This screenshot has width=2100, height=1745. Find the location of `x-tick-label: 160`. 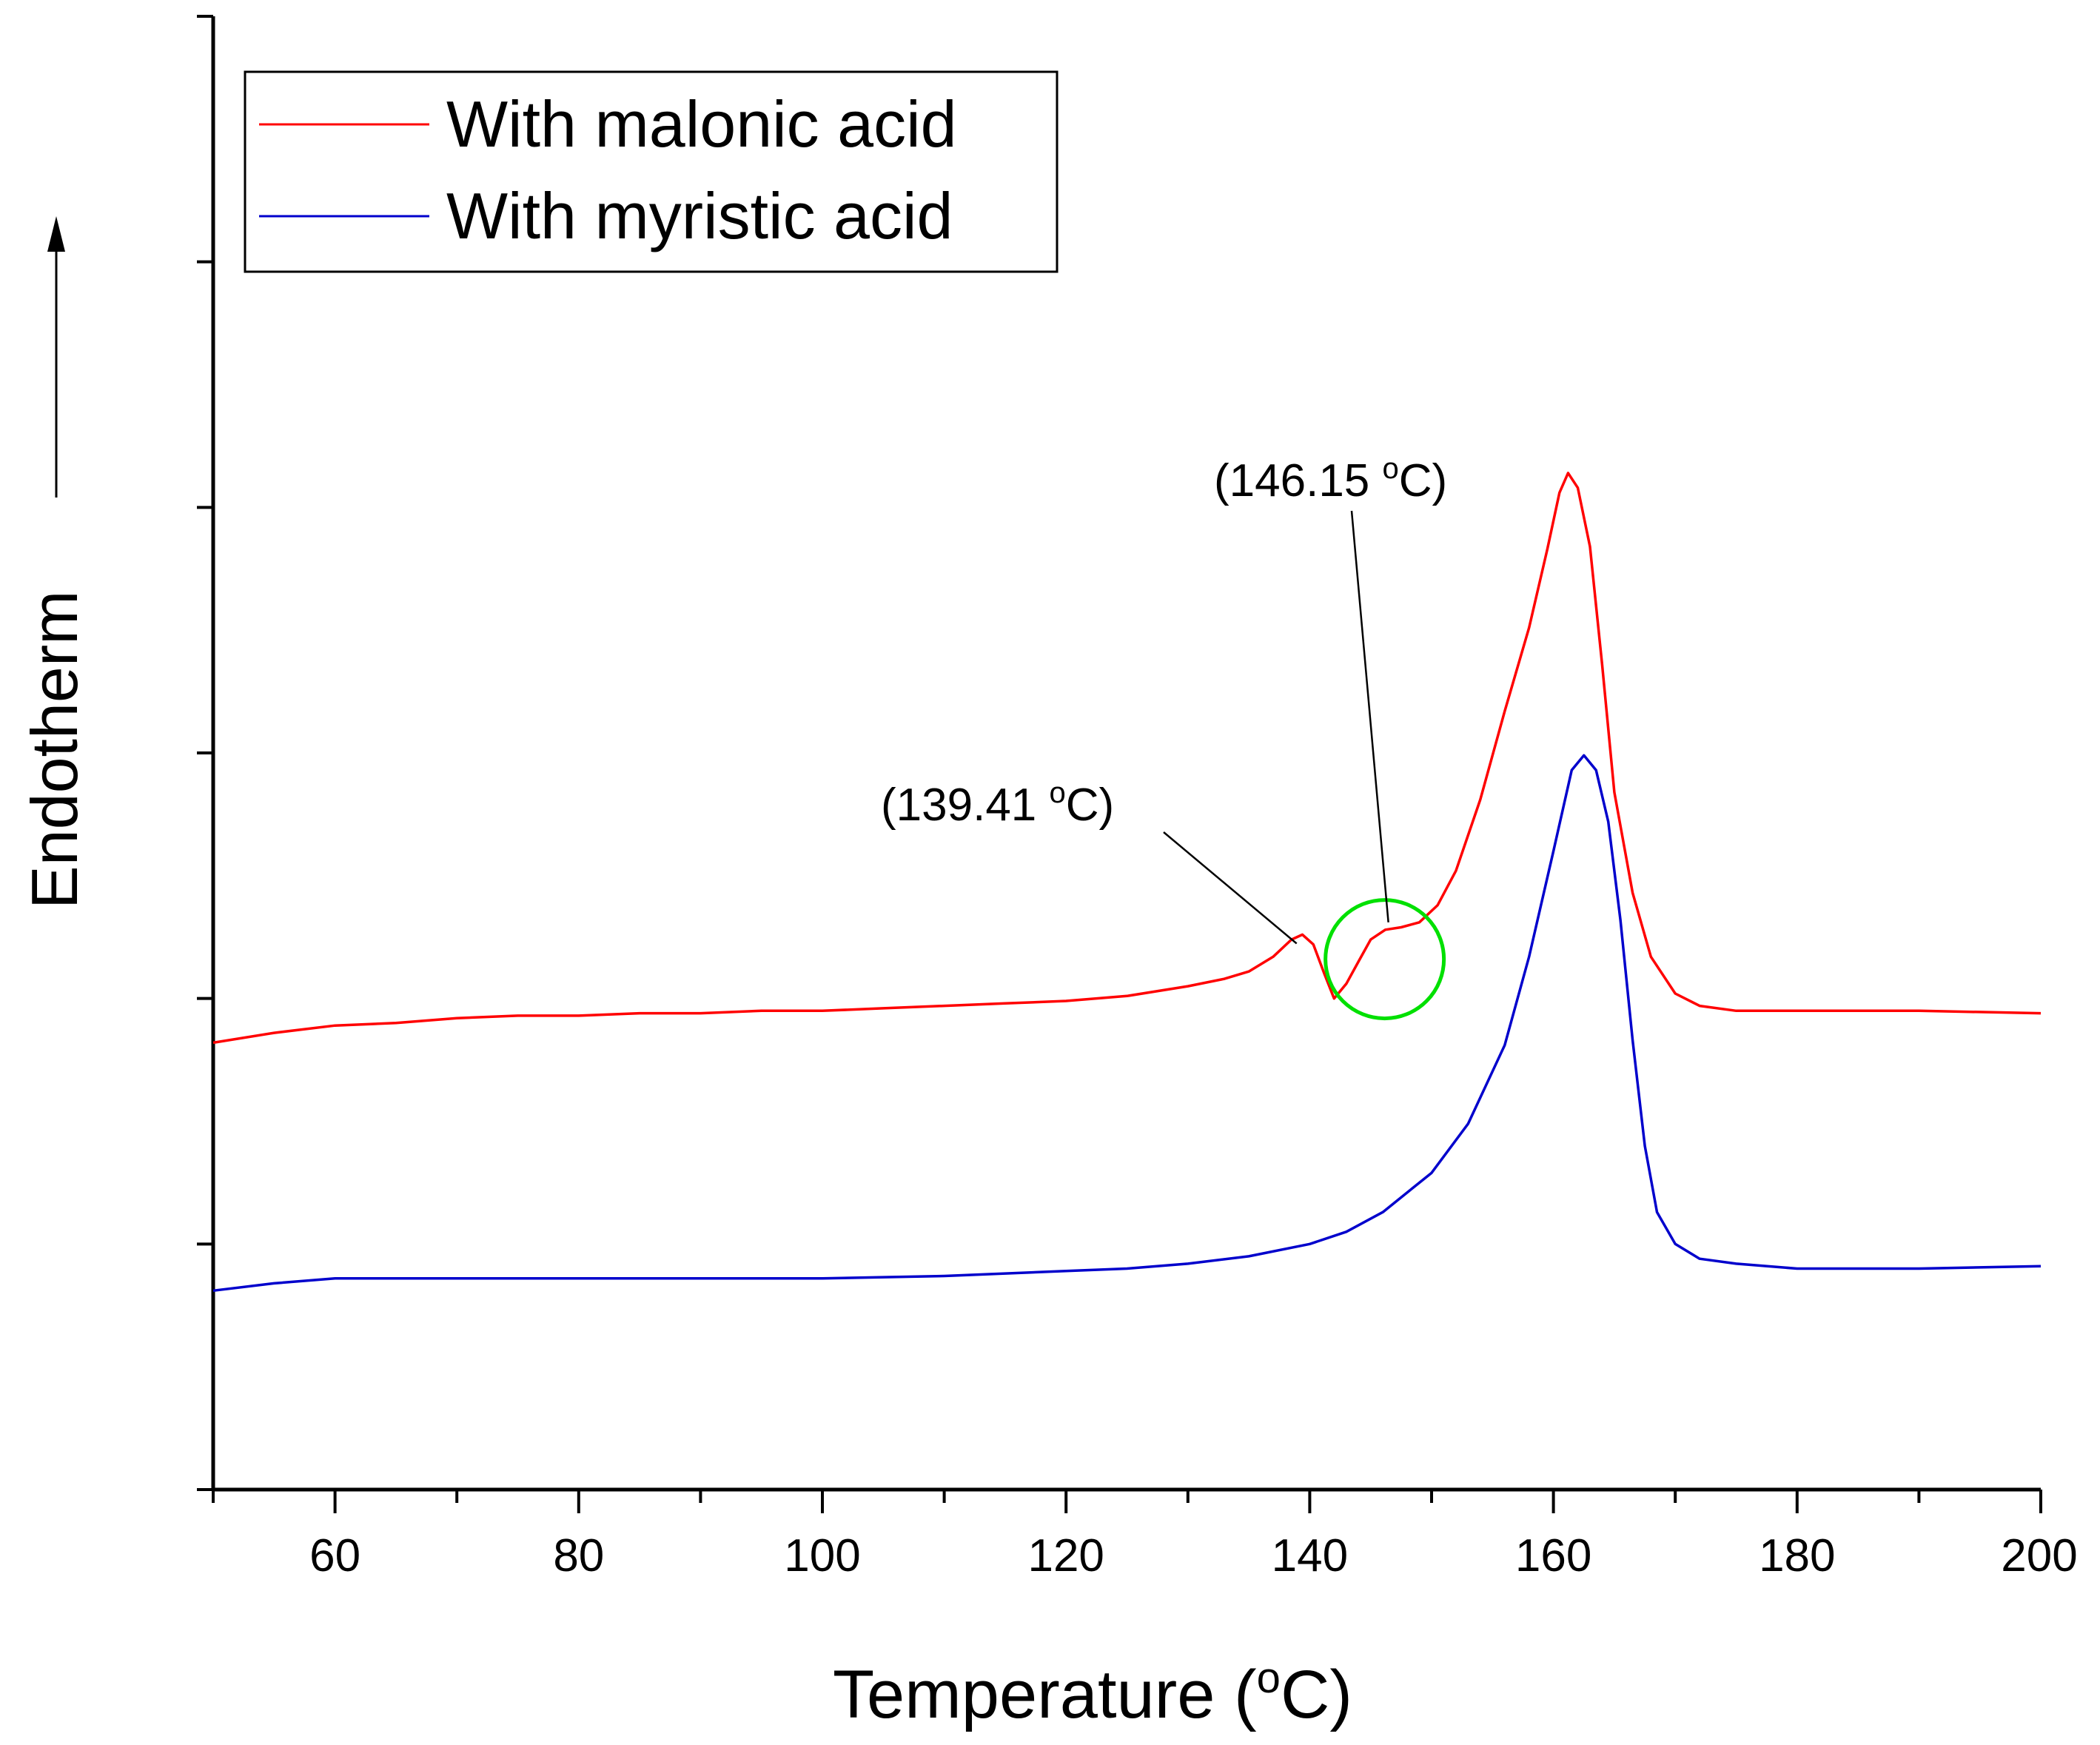

x-tick-label: 160 is located at coordinates (1553, 1555).